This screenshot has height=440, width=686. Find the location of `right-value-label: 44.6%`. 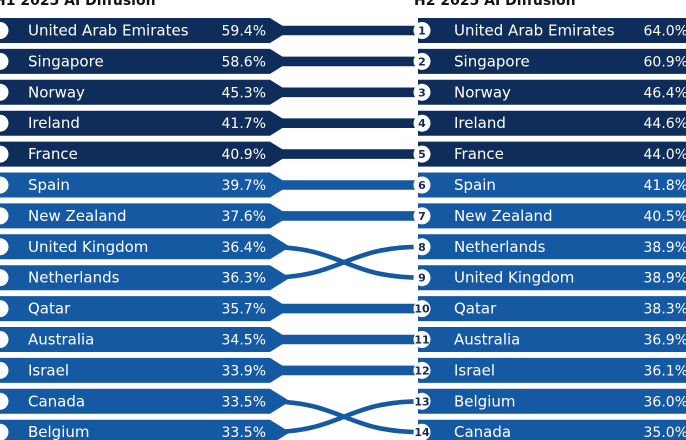

right-value-label: 44.6% is located at coordinates (665, 124).